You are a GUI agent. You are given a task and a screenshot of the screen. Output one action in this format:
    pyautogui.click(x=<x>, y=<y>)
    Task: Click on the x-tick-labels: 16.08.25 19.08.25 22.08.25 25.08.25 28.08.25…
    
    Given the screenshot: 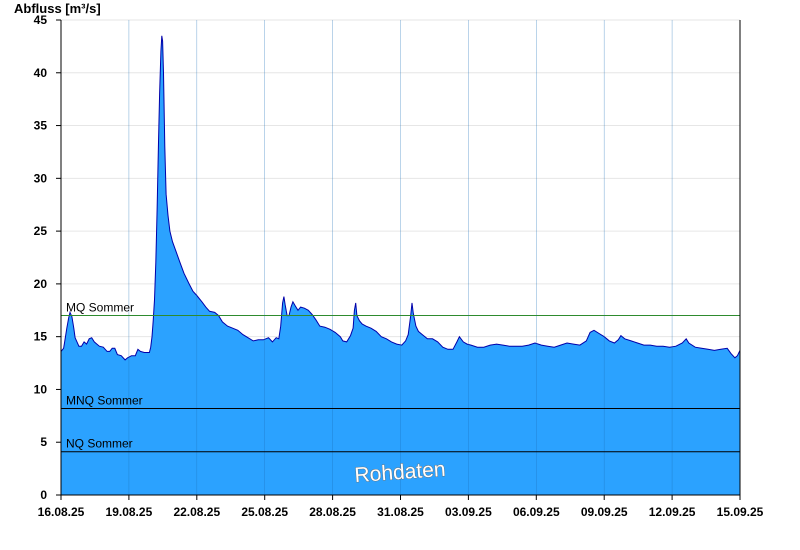 What is the action you would take?
    pyautogui.click(x=401, y=507)
    